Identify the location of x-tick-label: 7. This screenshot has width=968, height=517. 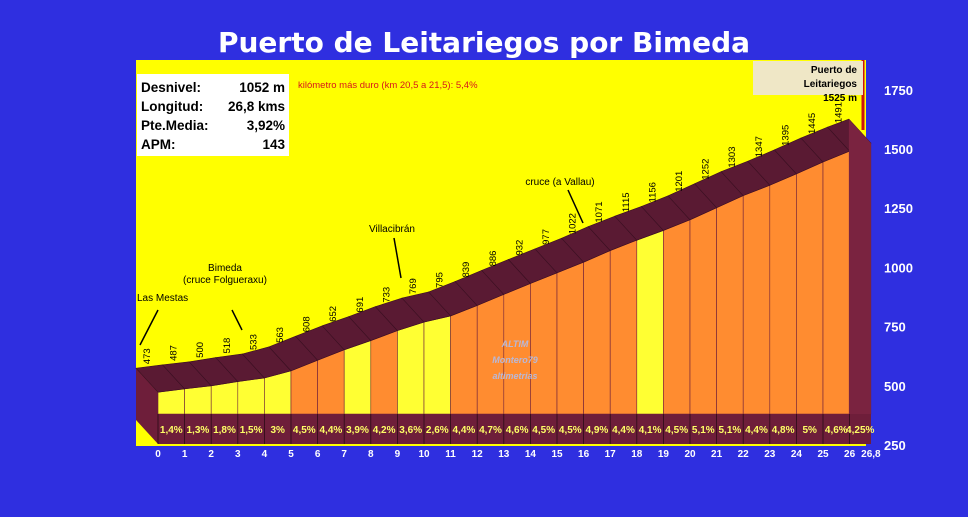
(344, 454).